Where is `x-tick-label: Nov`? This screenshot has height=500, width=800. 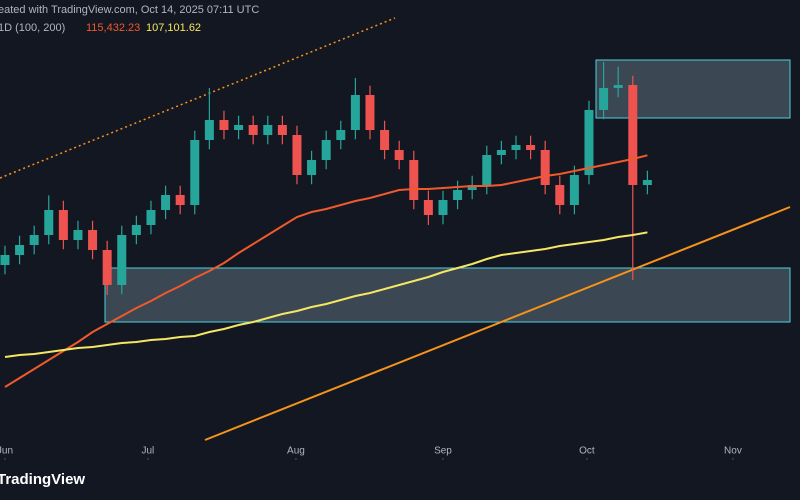
x-tick-label: Nov is located at coordinates (733, 451).